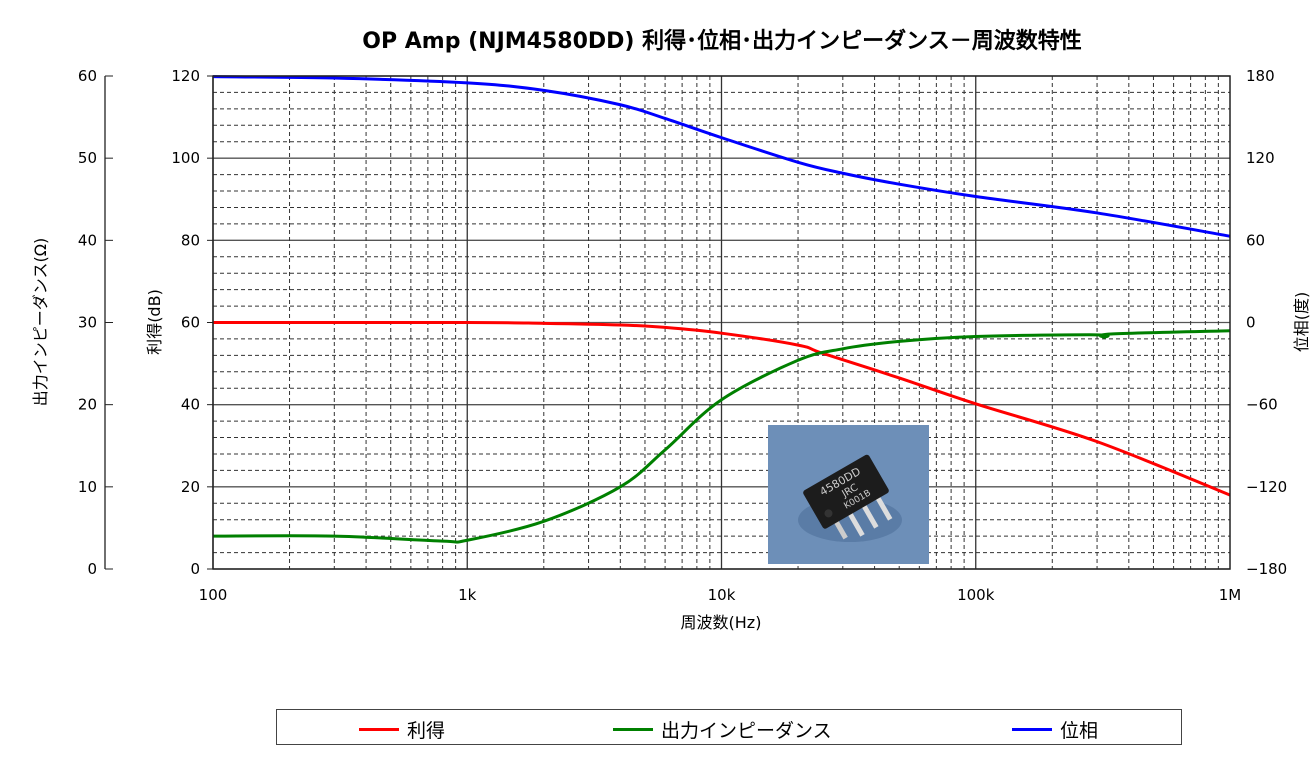 The width and height of the screenshot is (1316, 763). I want to click on gain-tick-label: 20, so click(190, 487).